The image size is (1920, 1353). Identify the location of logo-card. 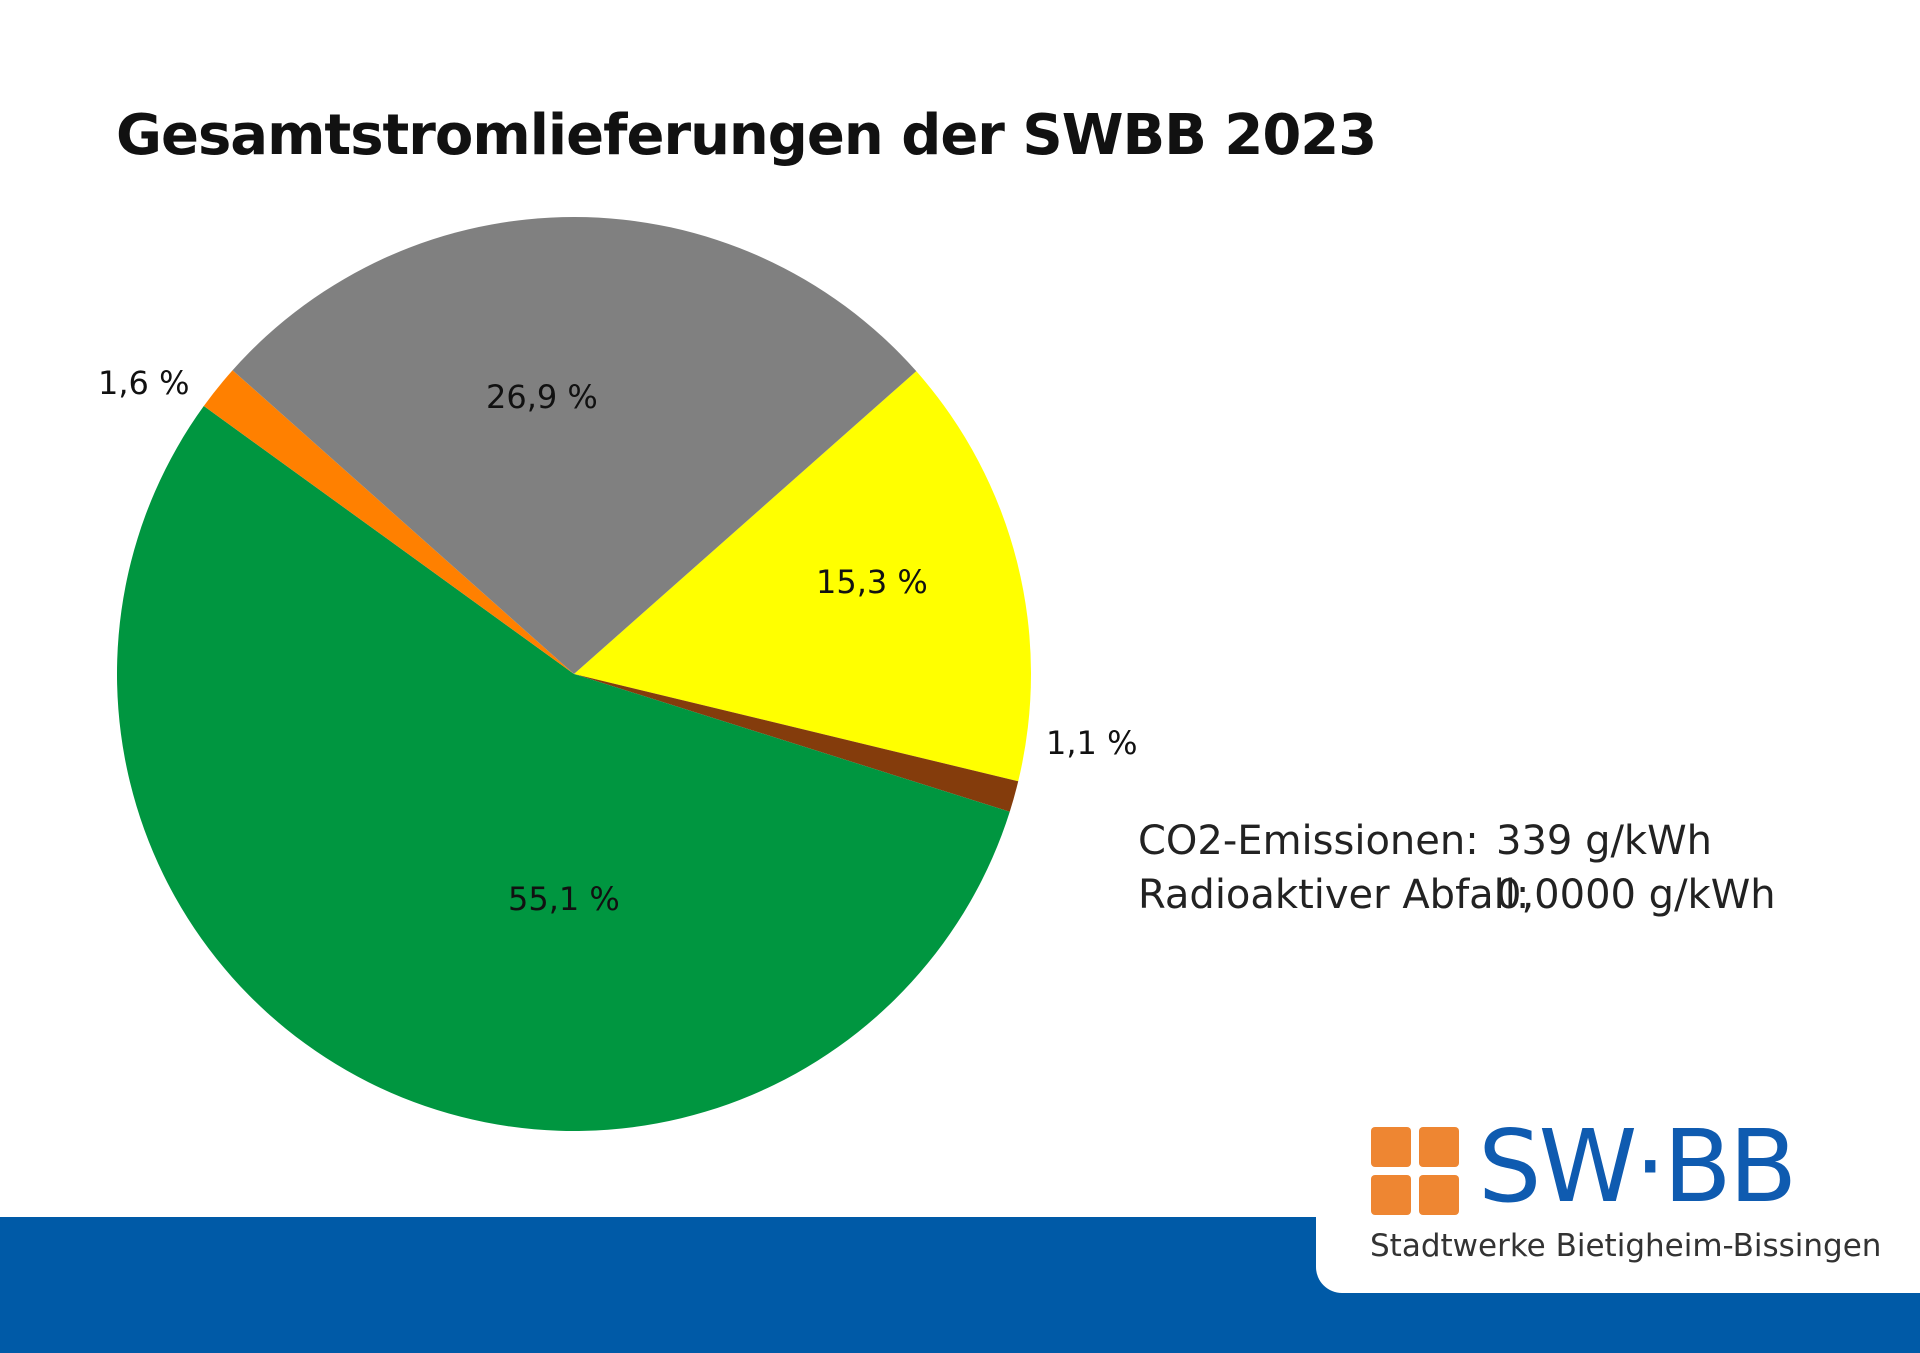
(1618, 1196).